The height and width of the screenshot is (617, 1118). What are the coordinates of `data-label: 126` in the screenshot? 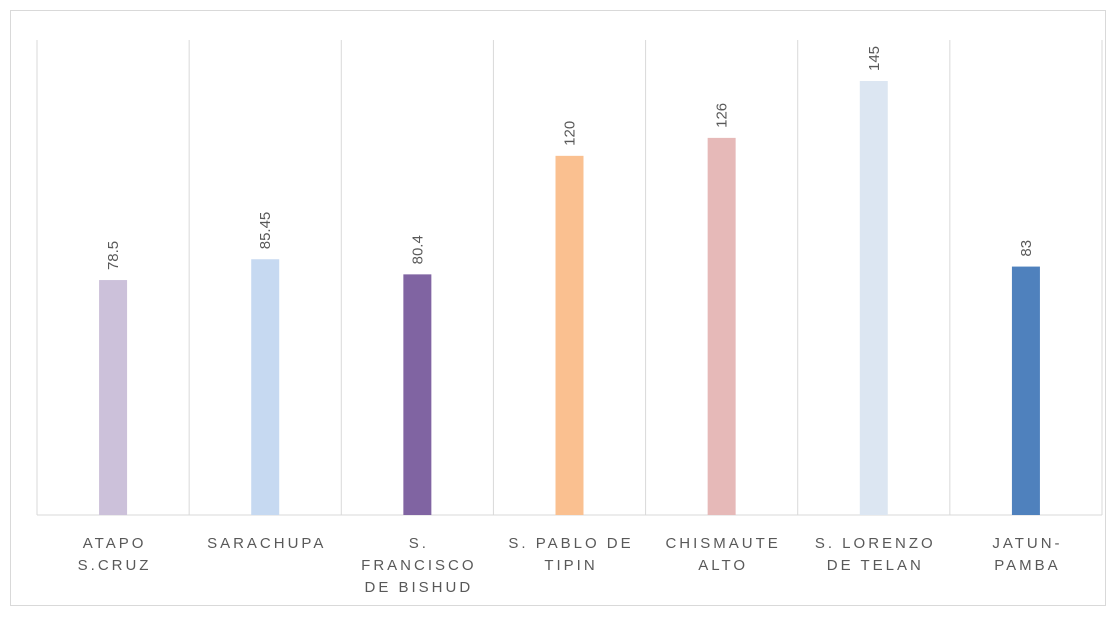 It's located at (722, 115).